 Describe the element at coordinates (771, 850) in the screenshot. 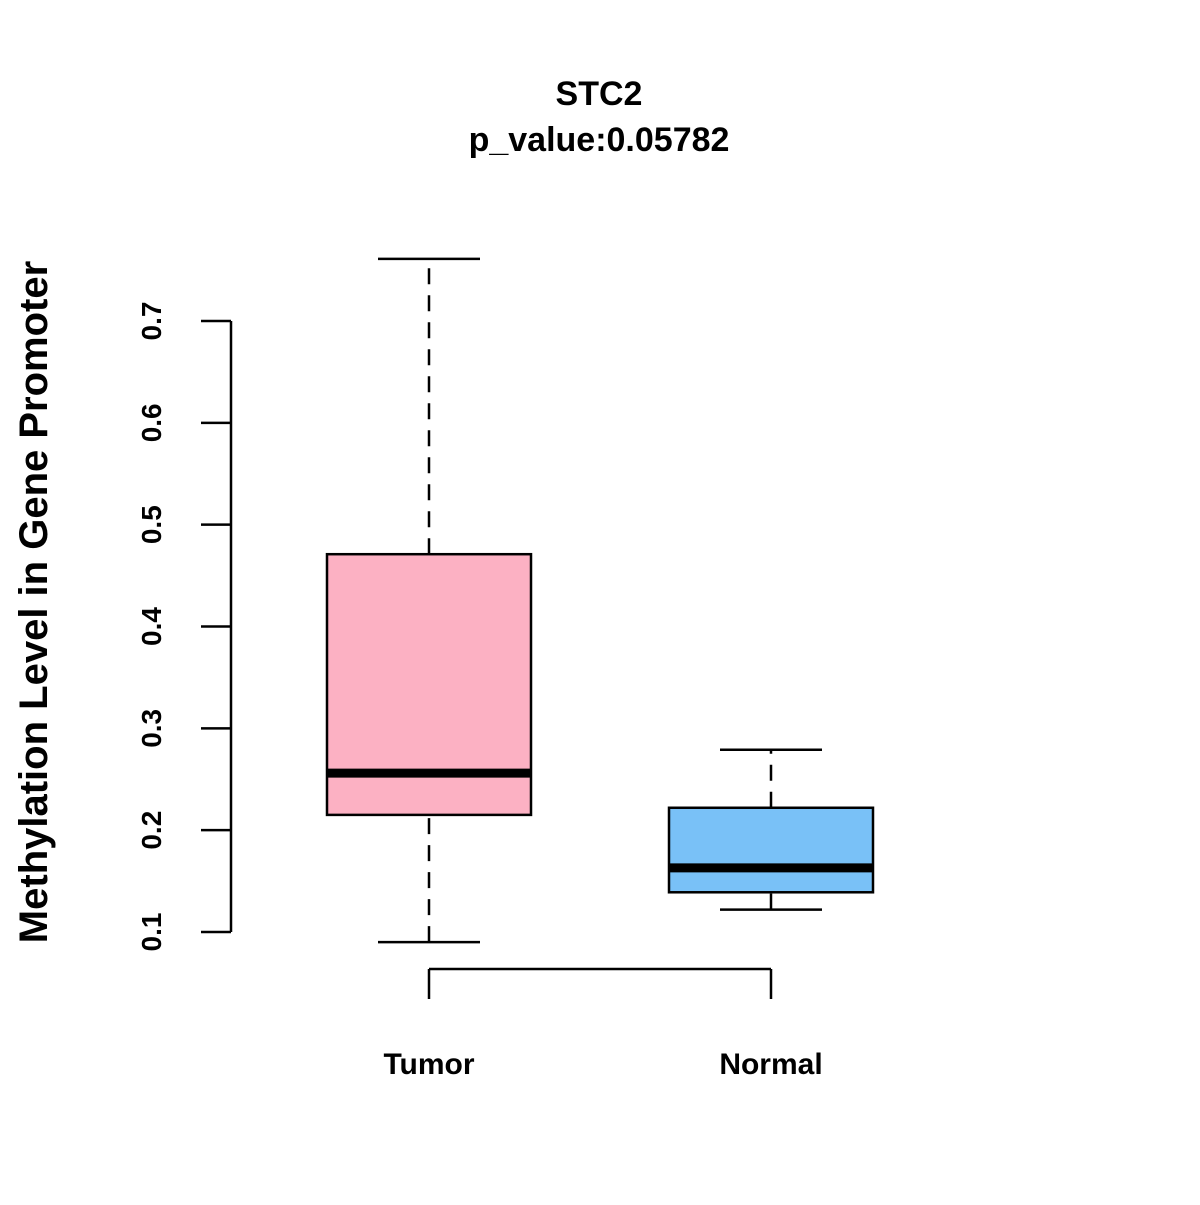

I see `iqr-box` at that location.